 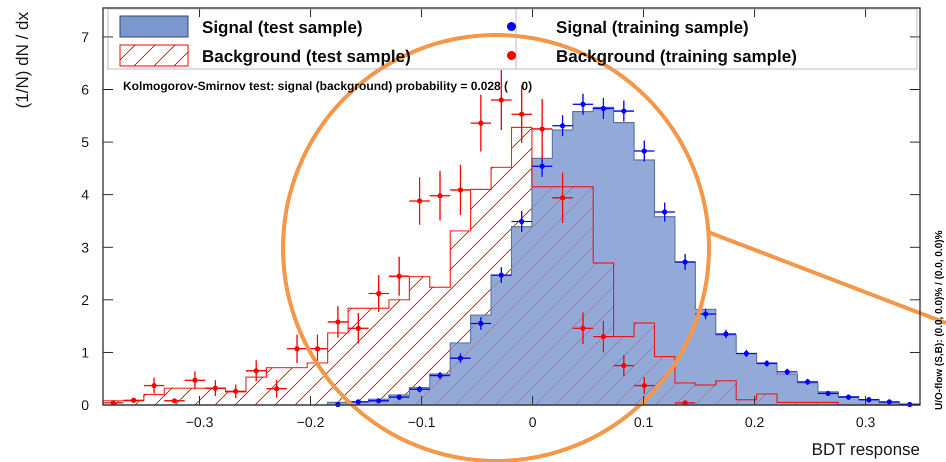 What do you see at coordinates (422, 422) in the screenshot?
I see `x-tick-label: −0.1` at bounding box center [422, 422].